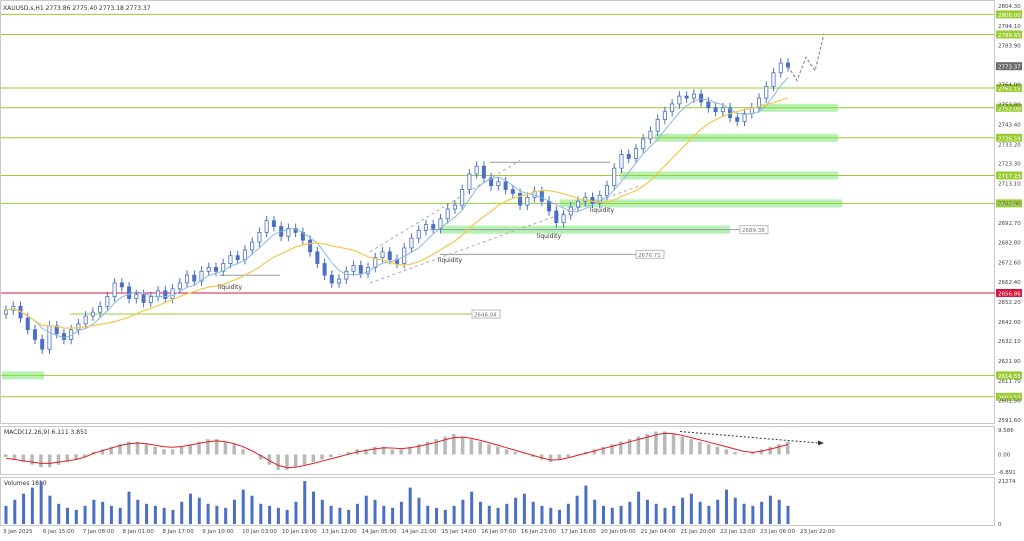 This screenshot has width=1024, height=541. I want to click on level-price-label: 2762.15, so click(1009, 90).